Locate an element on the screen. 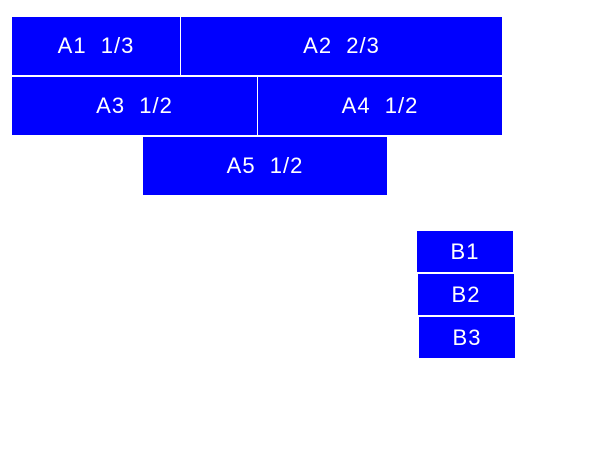 The height and width of the screenshot is (459, 602). box-a4: A4 1/2 is located at coordinates (380, 106).